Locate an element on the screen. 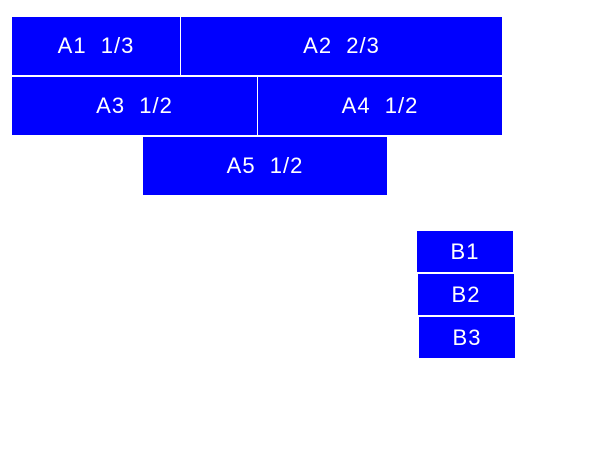 The height and width of the screenshot is (459, 602). box-a4: A4 1/2 is located at coordinates (380, 106).